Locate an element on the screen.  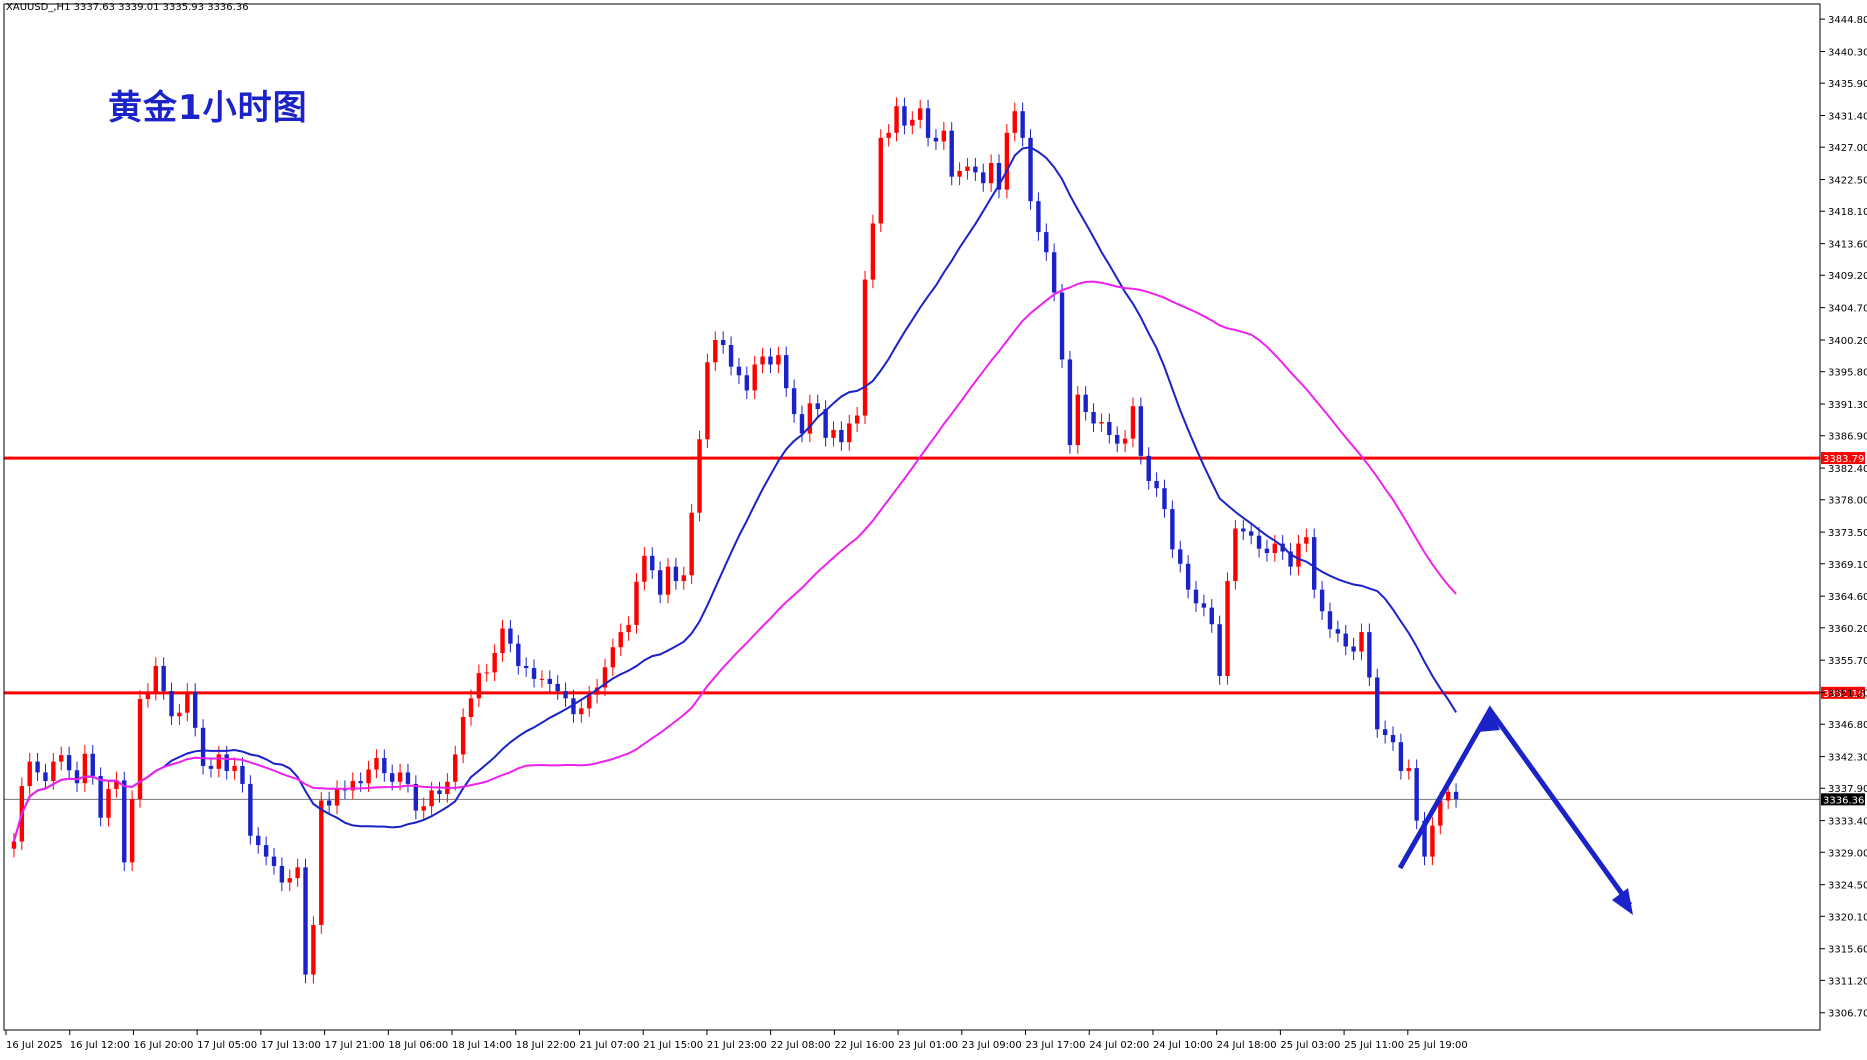
current-price-bg is located at coordinates (1843, 799).